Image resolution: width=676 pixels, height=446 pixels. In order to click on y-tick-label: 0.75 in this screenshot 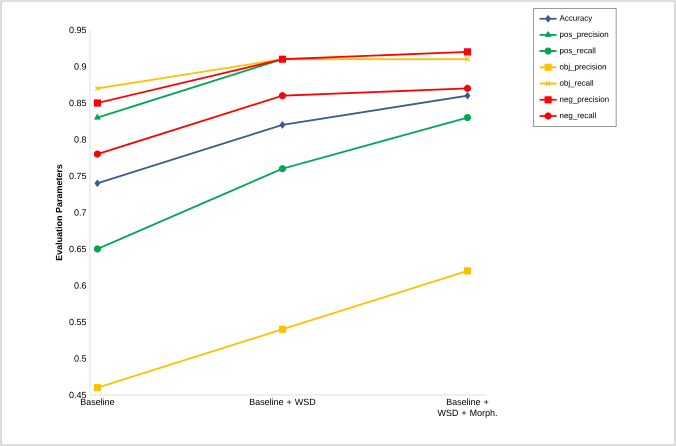, I will do `click(77, 176)`.